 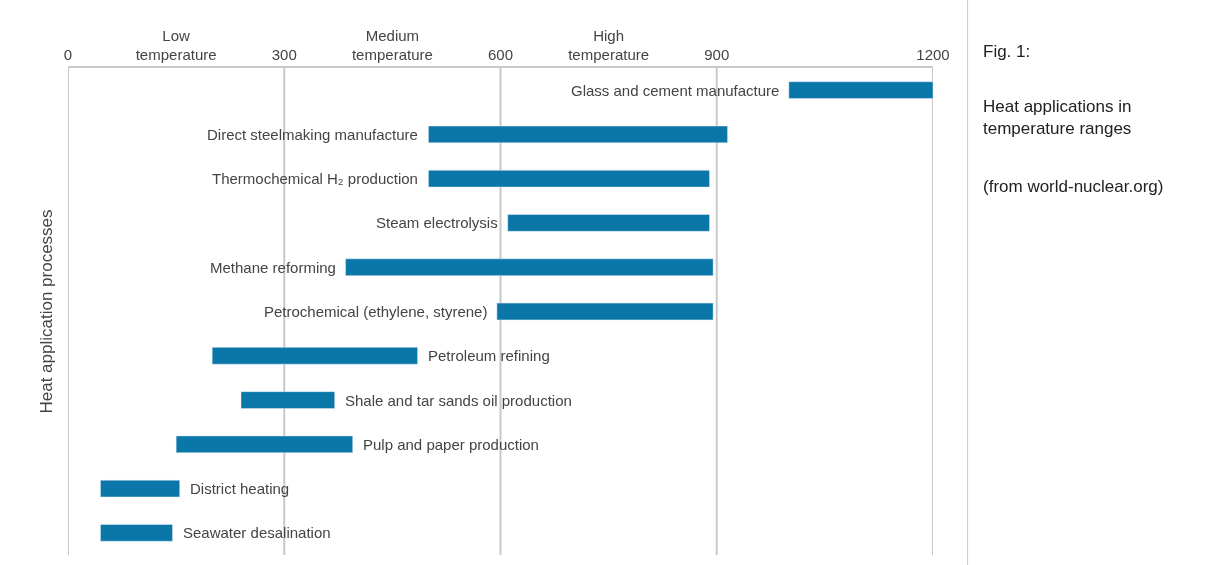 What do you see at coordinates (312, 134) in the screenshot?
I see `y-tick-label: Direct steelmaking manufacture` at bounding box center [312, 134].